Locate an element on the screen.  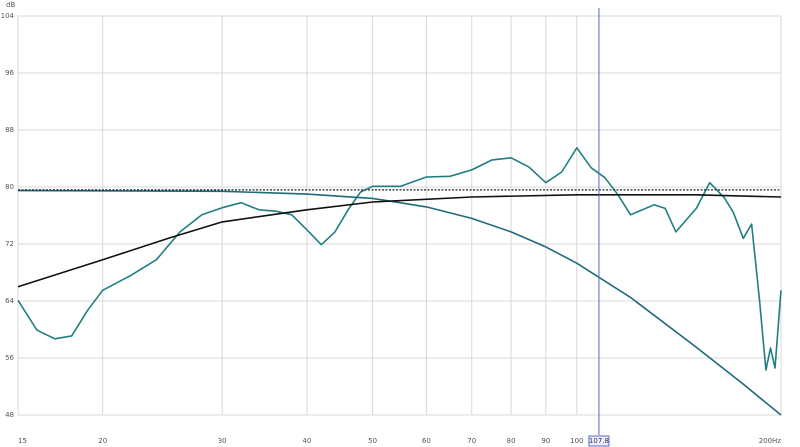
x-tick-label: 60 is located at coordinates (426, 441).